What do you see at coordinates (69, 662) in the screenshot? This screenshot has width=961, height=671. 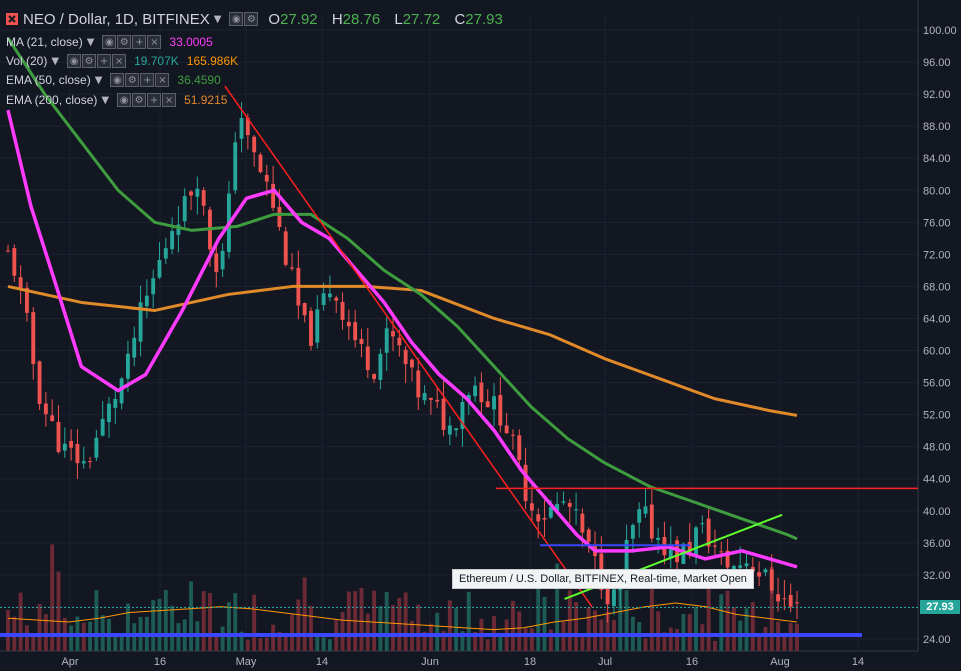 I see `time-tick-label: Apr` at bounding box center [69, 662].